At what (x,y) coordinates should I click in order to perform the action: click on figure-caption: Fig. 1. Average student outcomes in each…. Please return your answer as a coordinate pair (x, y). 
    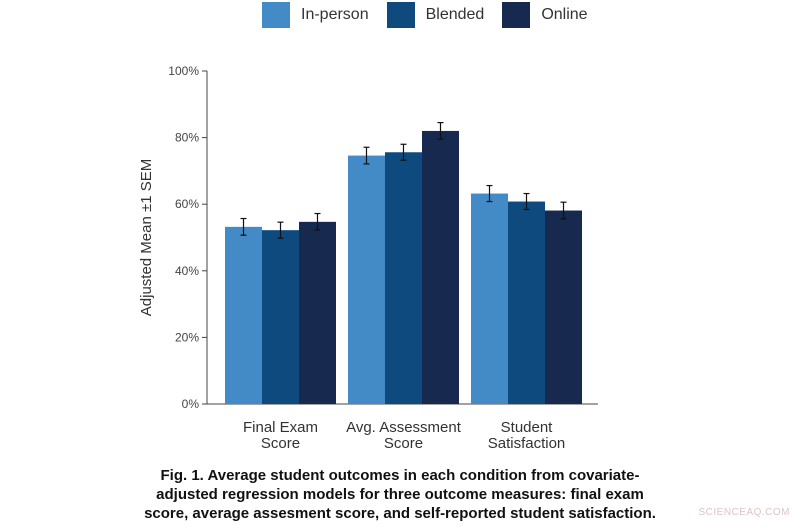
    Looking at the image, I should click on (400, 494).